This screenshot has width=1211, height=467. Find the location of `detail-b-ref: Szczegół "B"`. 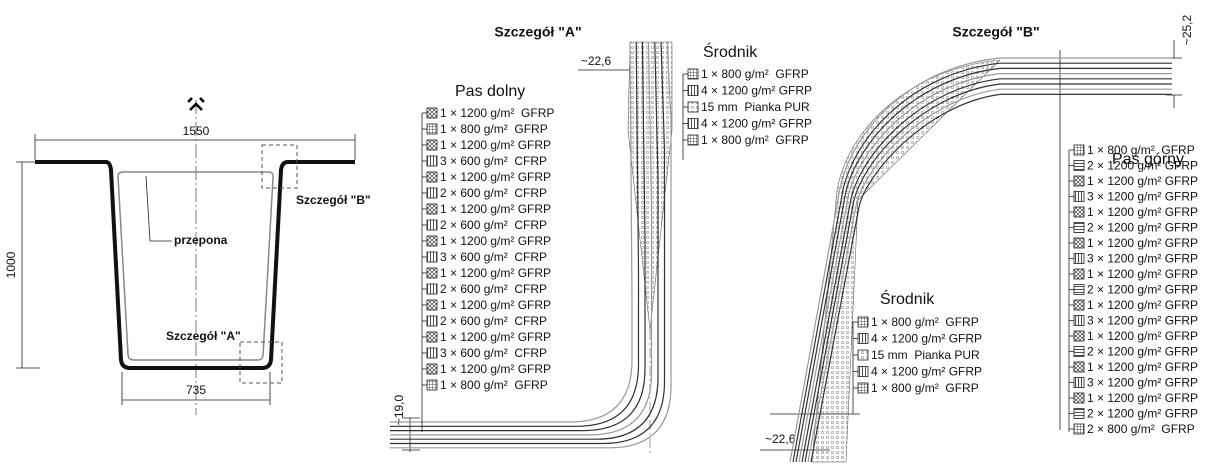

detail-b-ref: Szczegół "B" is located at coordinates (333, 200).